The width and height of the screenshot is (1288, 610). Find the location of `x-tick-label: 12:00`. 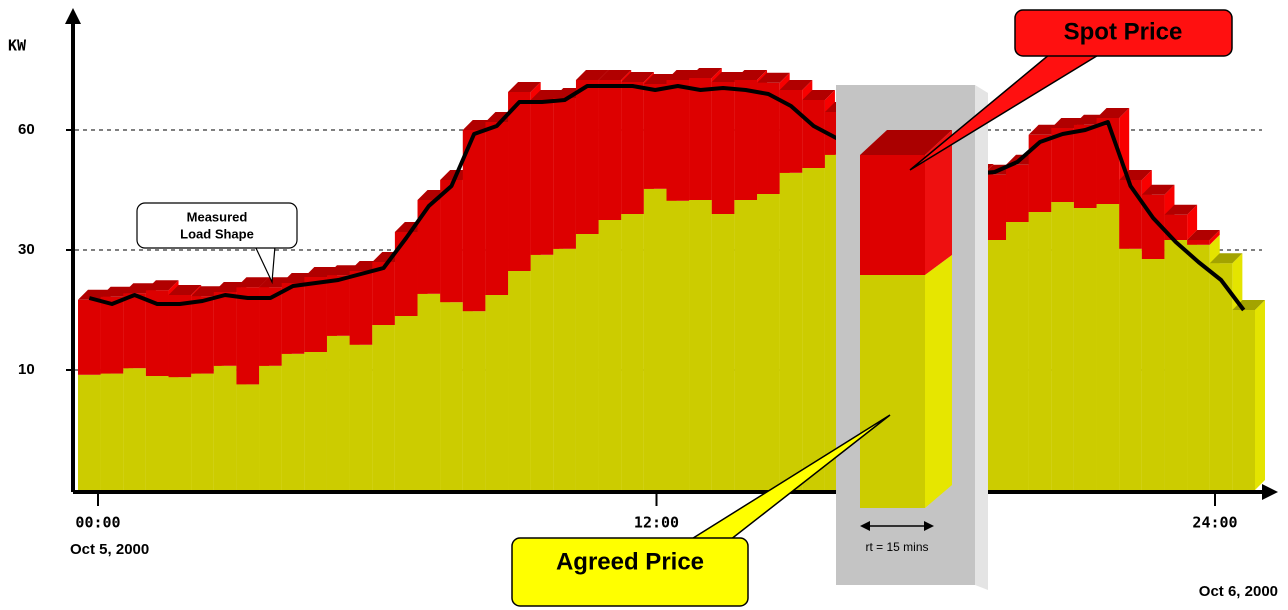

x-tick-label: 12:00 is located at coordinates (656, 523).